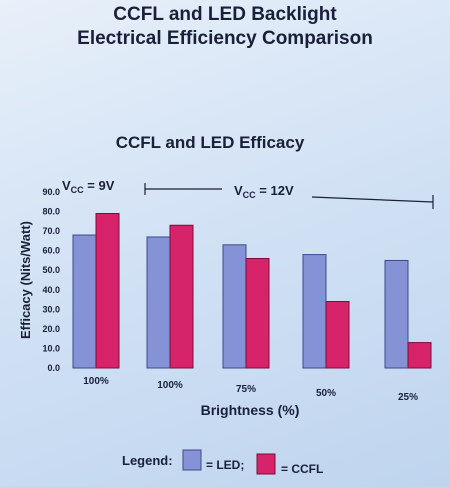  I want to click on vcc12-value: = 12V, so click(275, 190).